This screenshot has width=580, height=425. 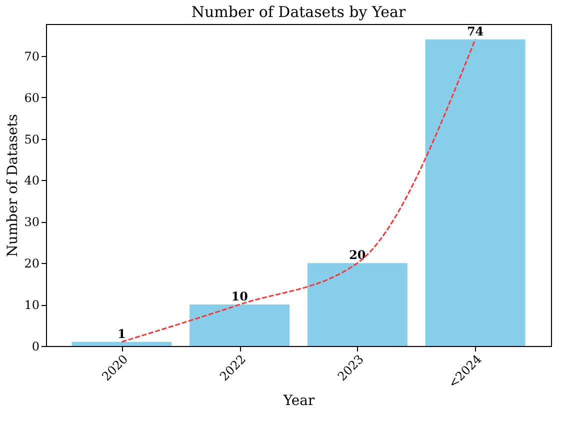 I want to click on y-tick-label: 20, so click(x=32, y=263).